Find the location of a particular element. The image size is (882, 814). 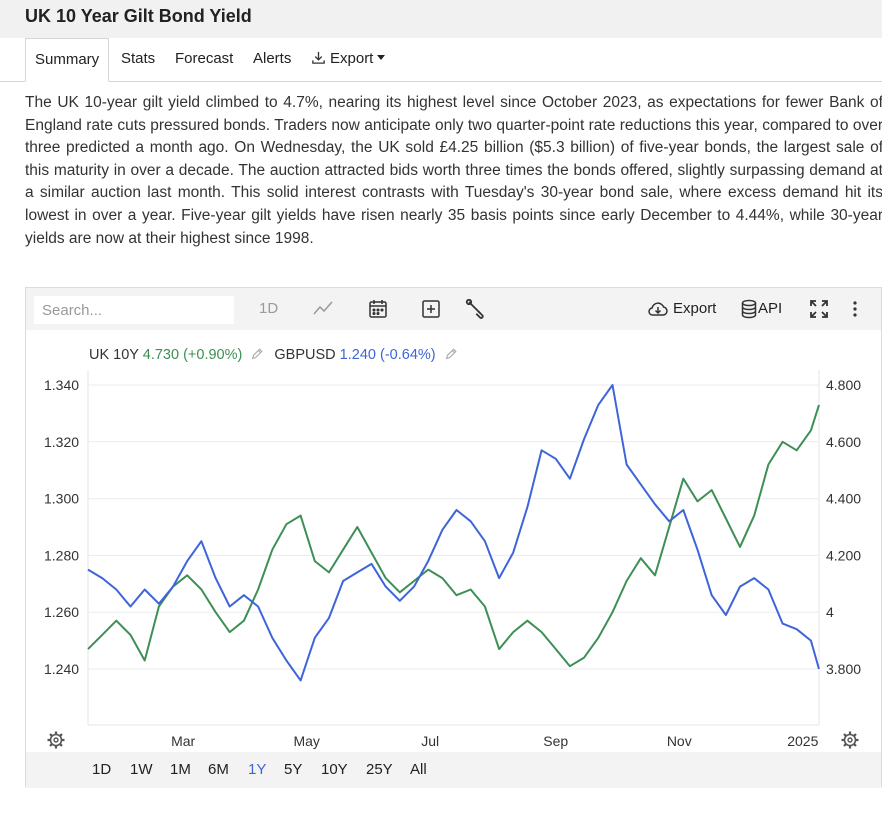

y-left-tick-label: 1.300 is located at coordinates (61, 499).